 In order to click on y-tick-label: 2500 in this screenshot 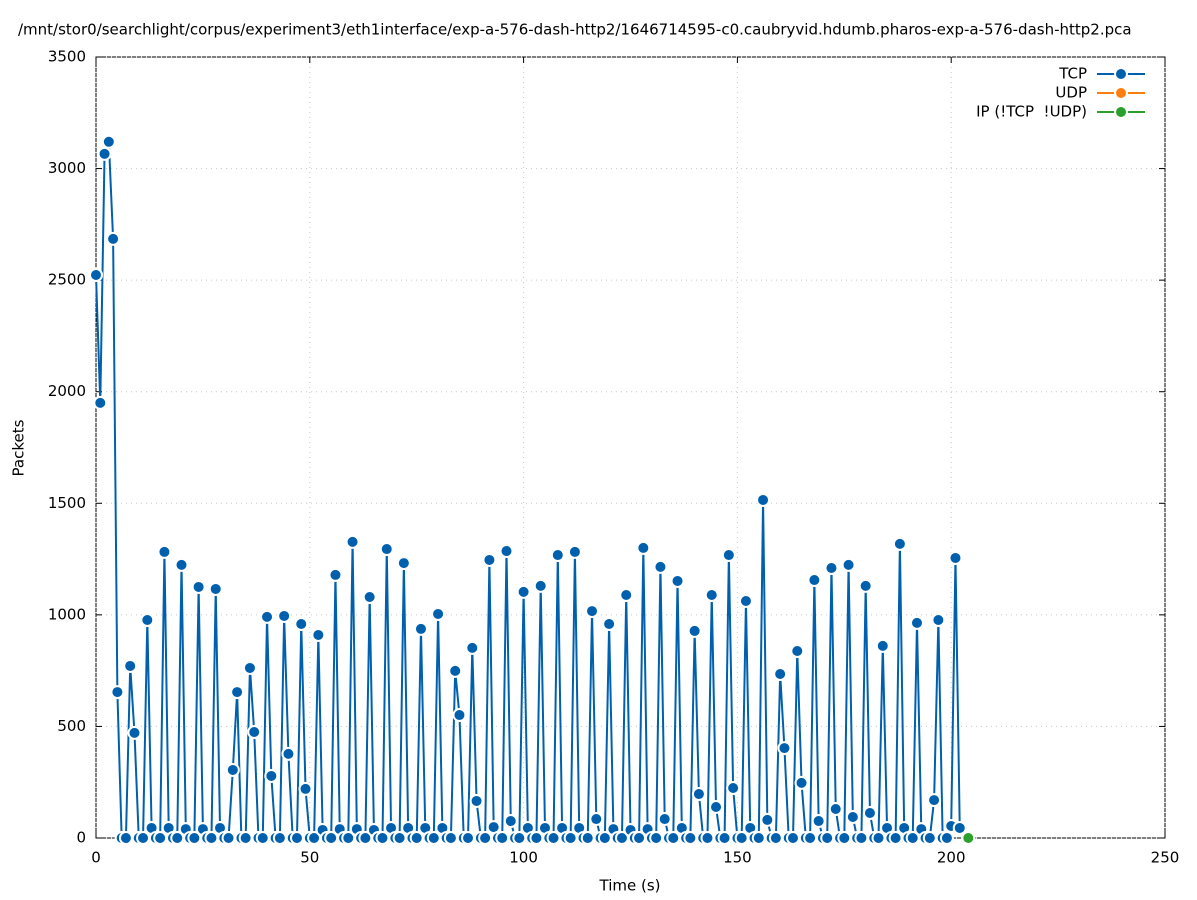, I will do `click(67, 280)`.